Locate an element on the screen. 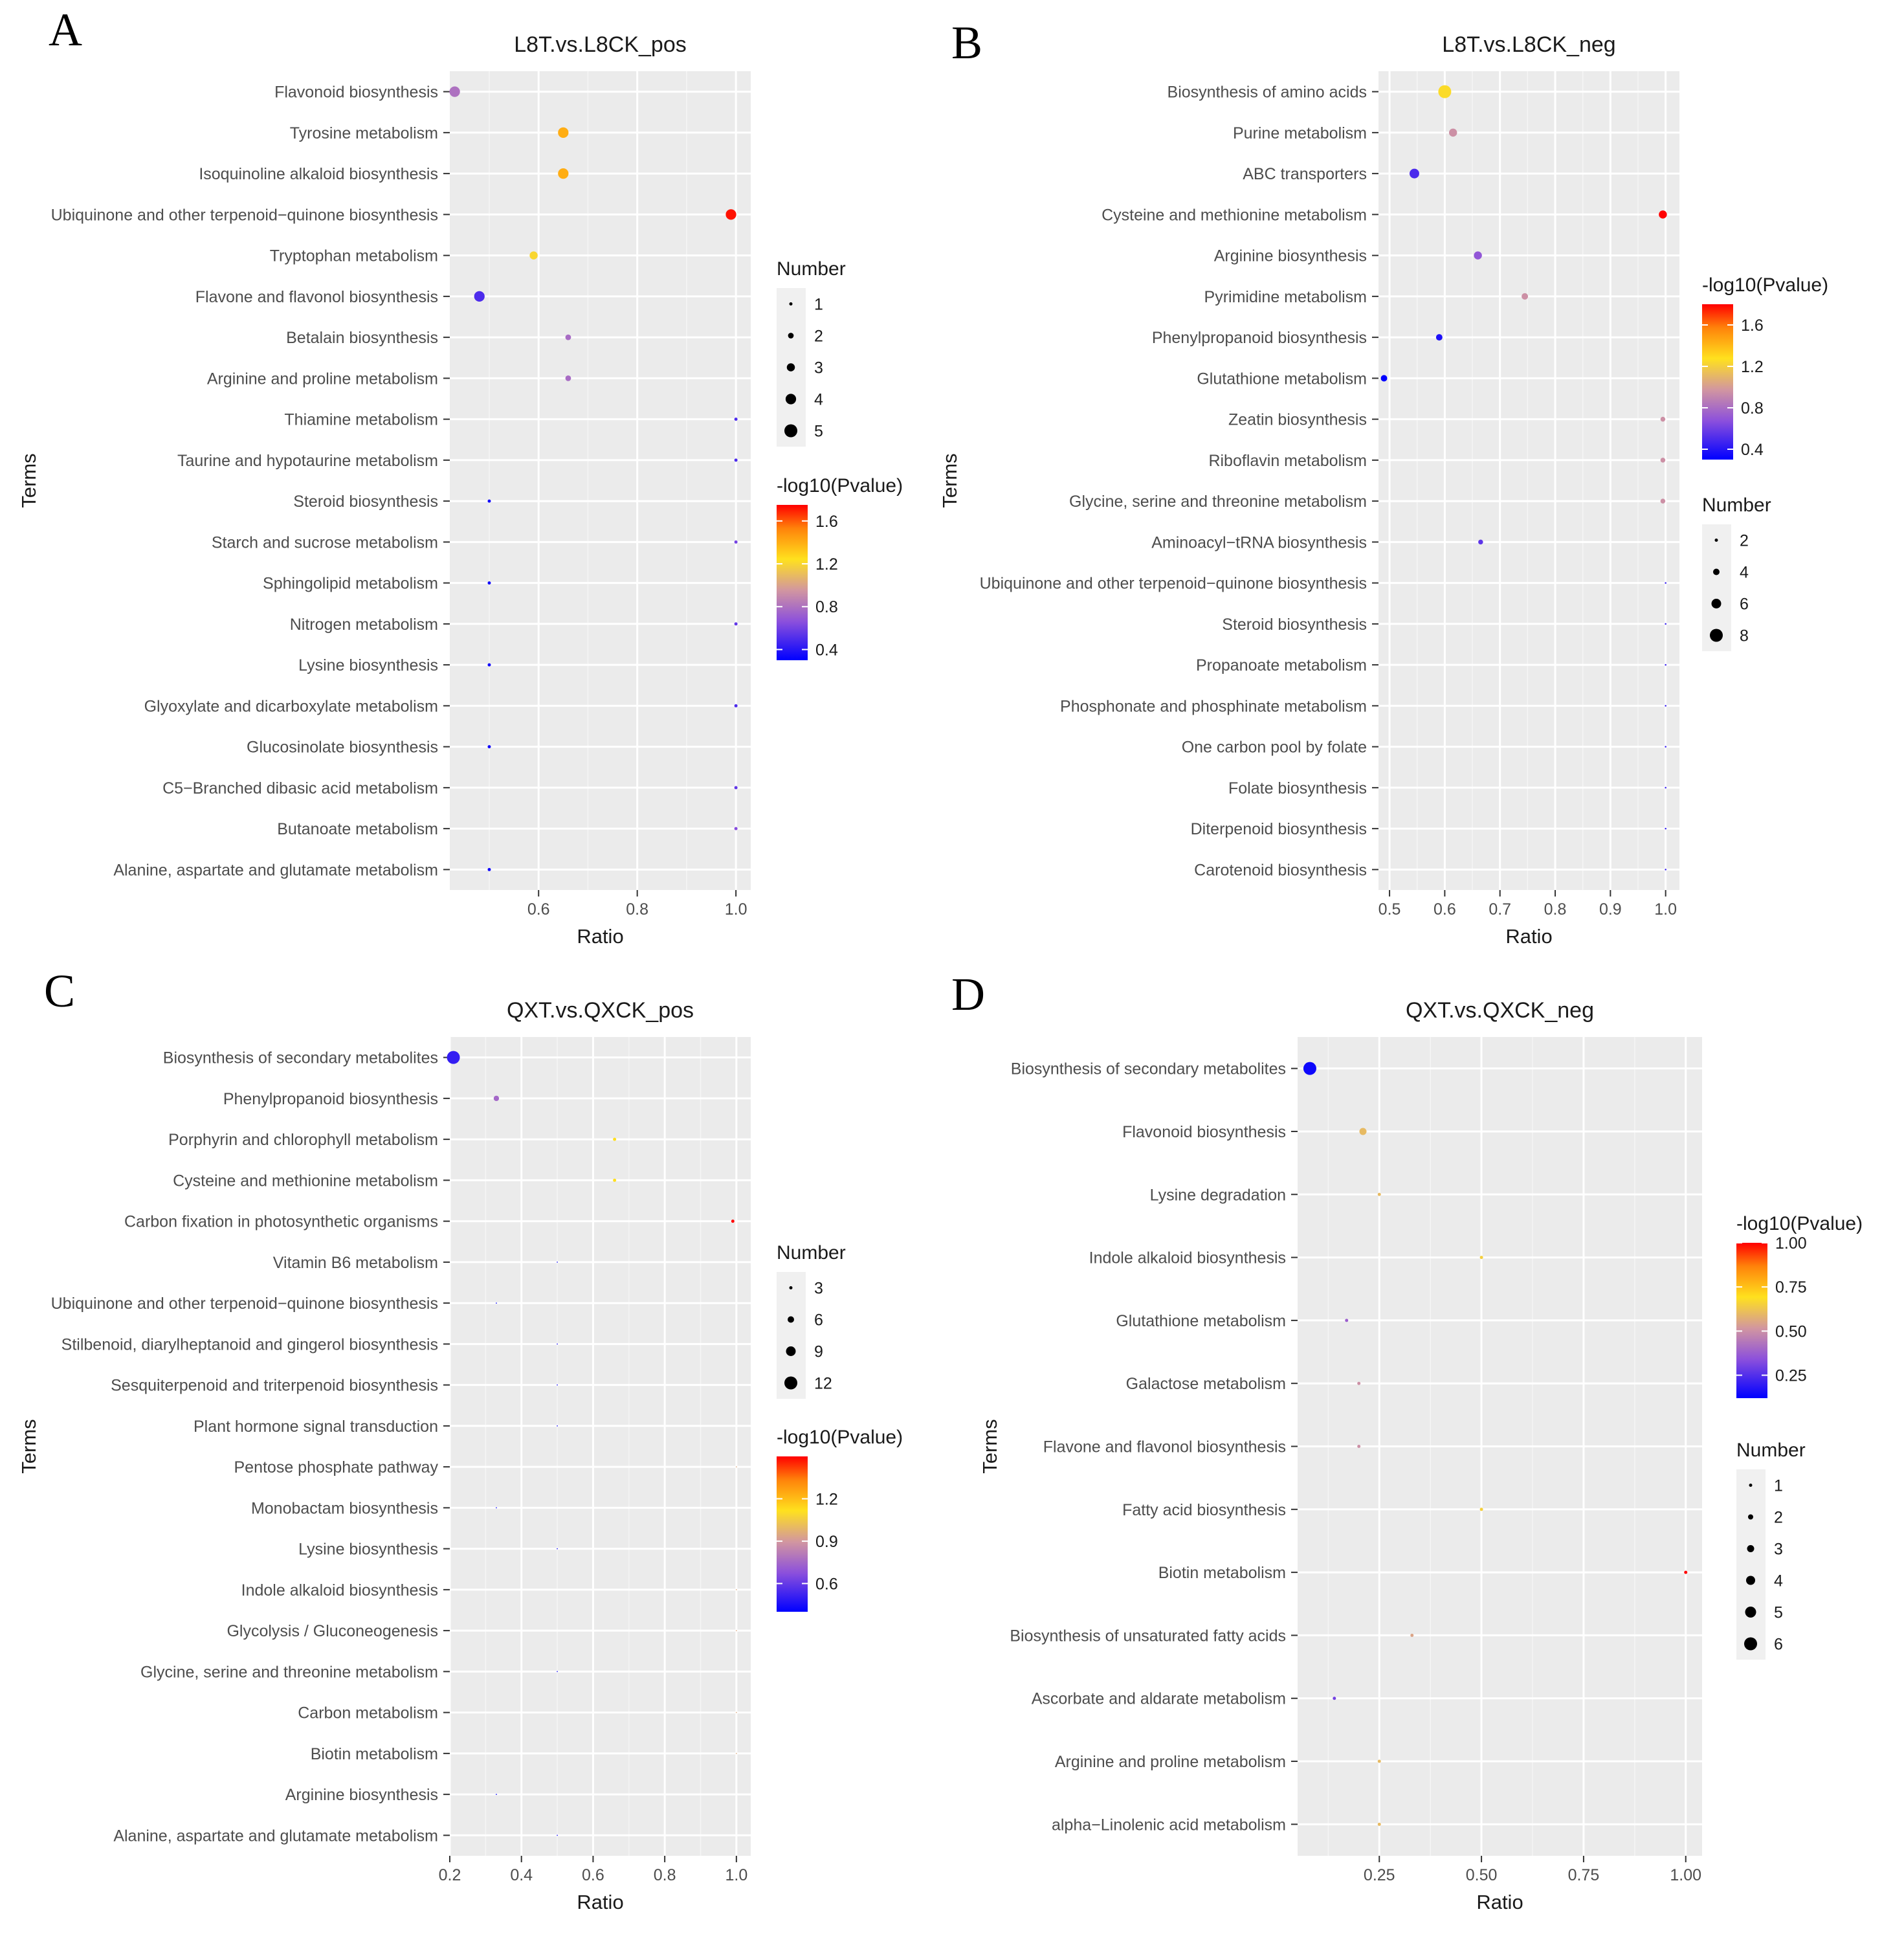 This screenshot has width=1904, height=1938. color-legend-label: 0.25 is located at coordinates (1791, 1376).